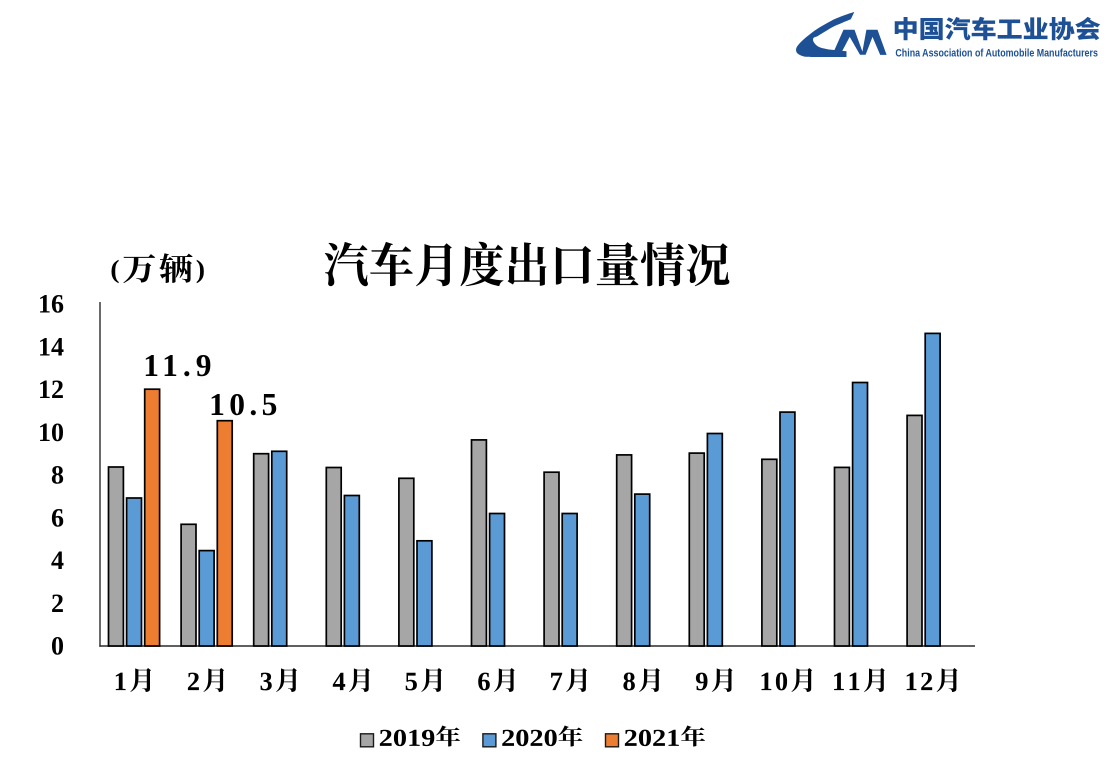 The image size is (1114, 760). I want to click on svg-text: 10, so click(51, 432).